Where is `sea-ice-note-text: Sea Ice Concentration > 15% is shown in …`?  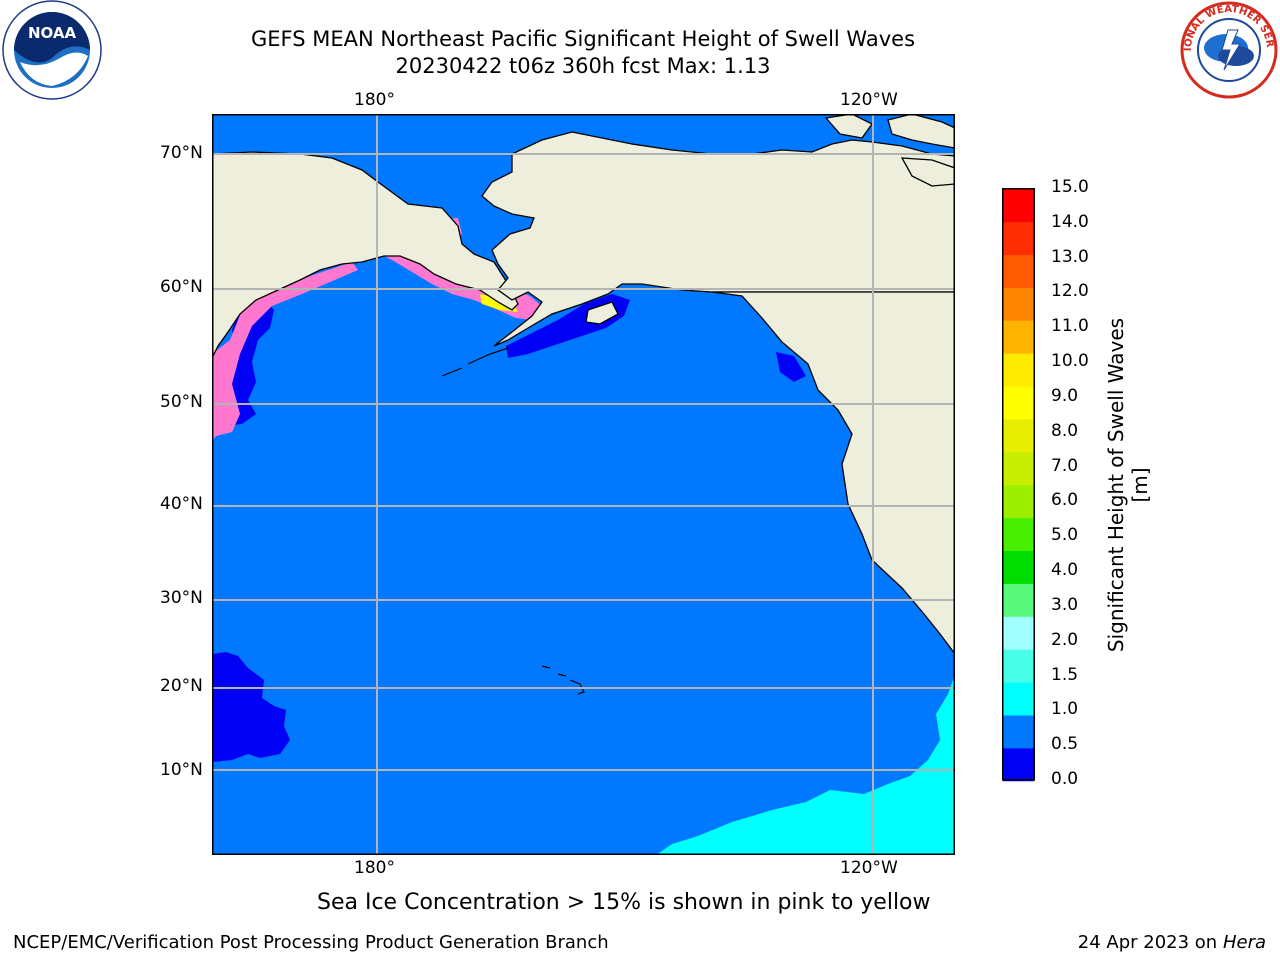
sea-ice-note-text: Sea Ice Concentration > 15% is shown in … is located at coordinates (624, 902).